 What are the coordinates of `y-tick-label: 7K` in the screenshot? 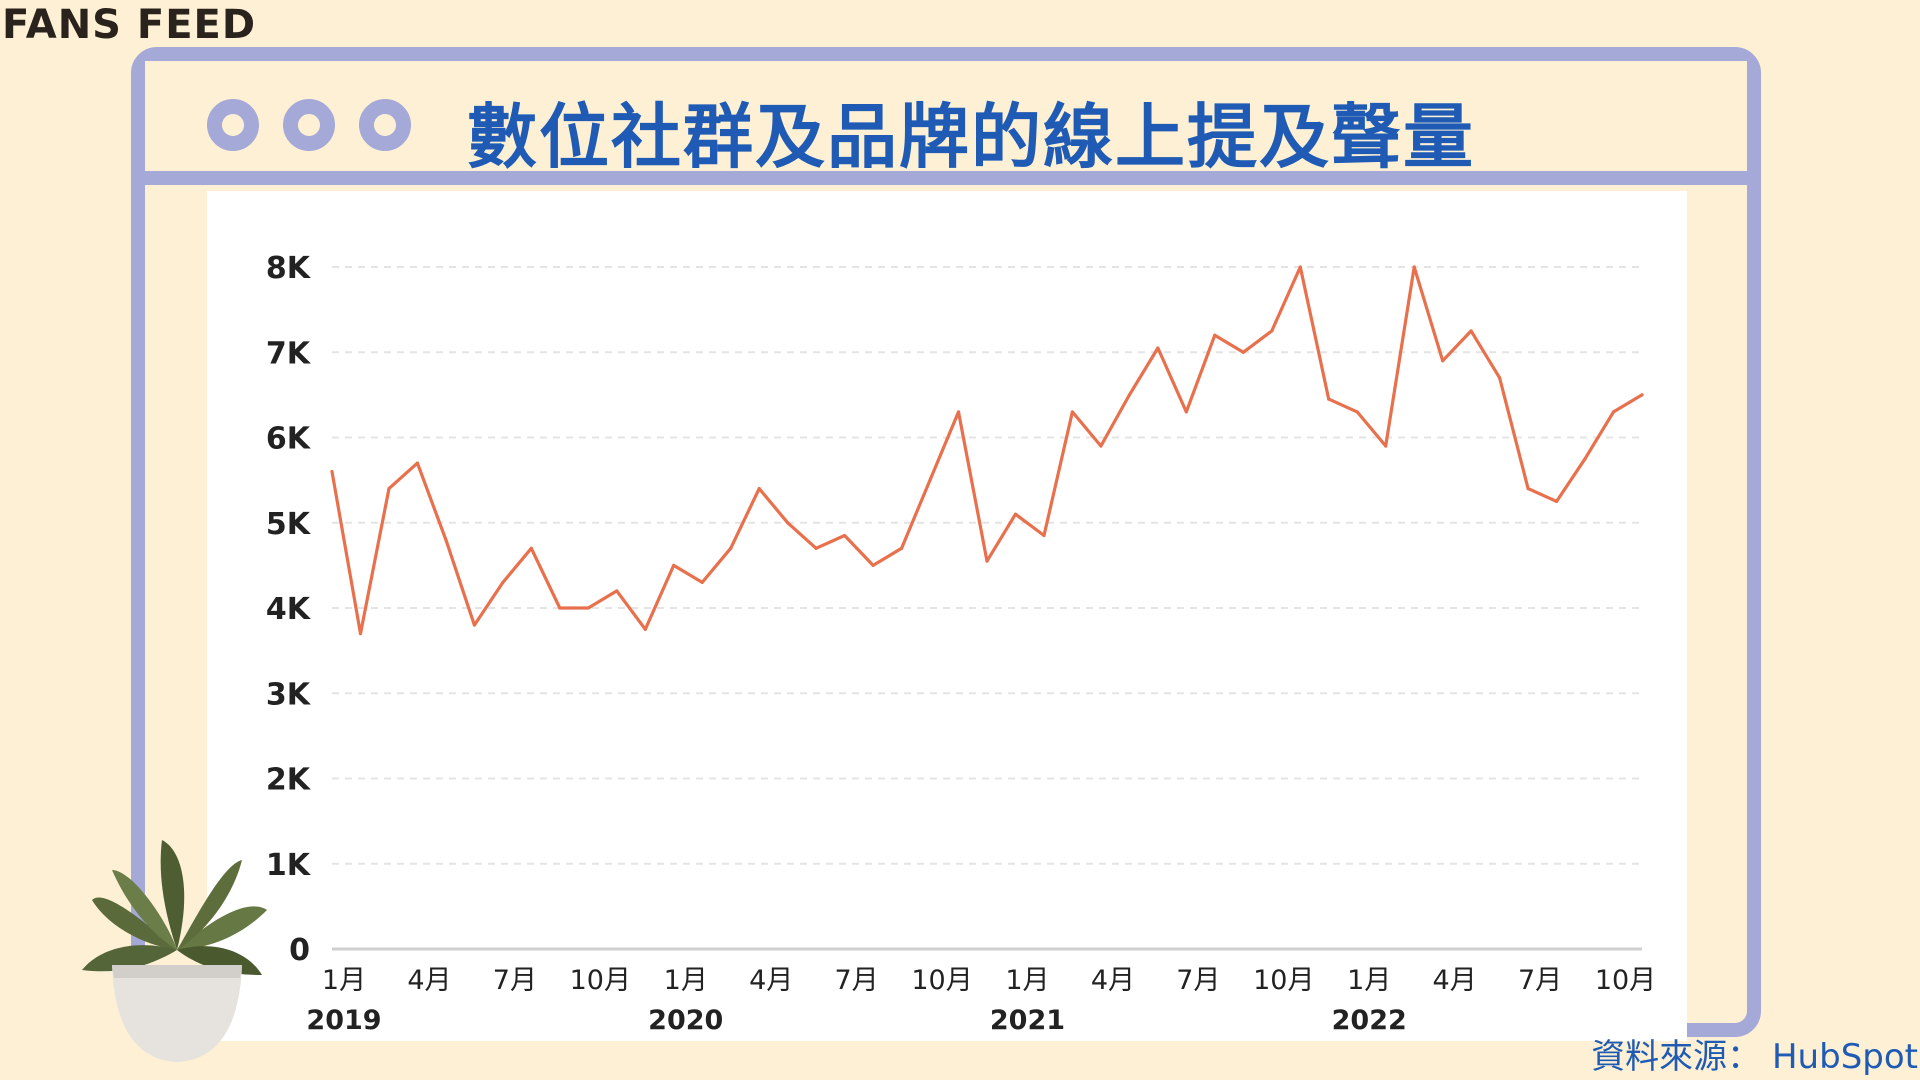 It's located at (289, 353).